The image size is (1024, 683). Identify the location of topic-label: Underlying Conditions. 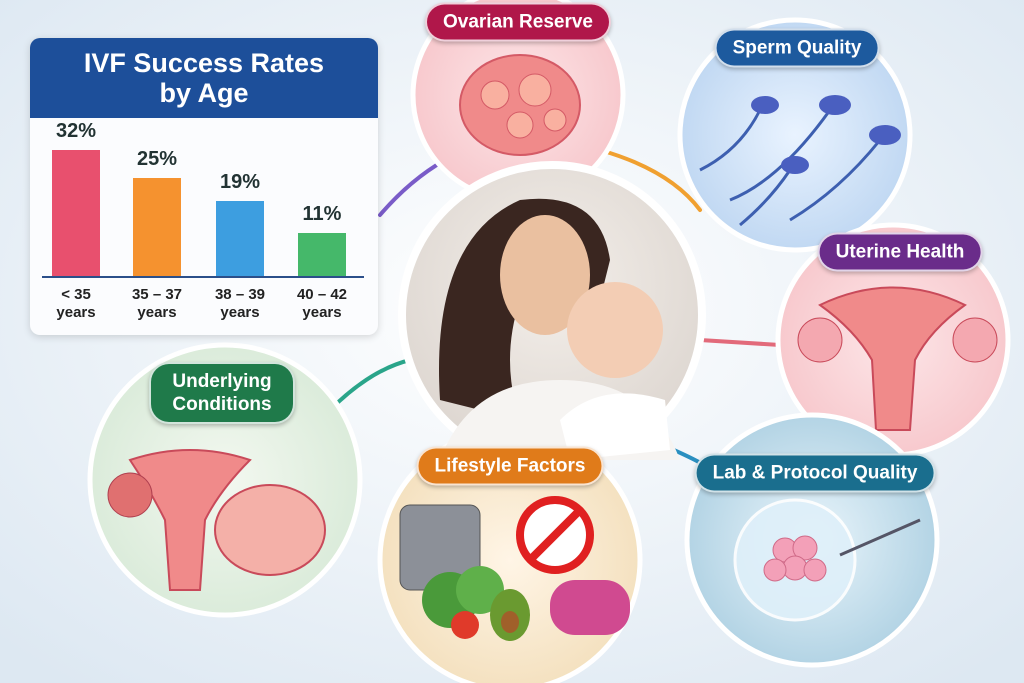
(222, 393).